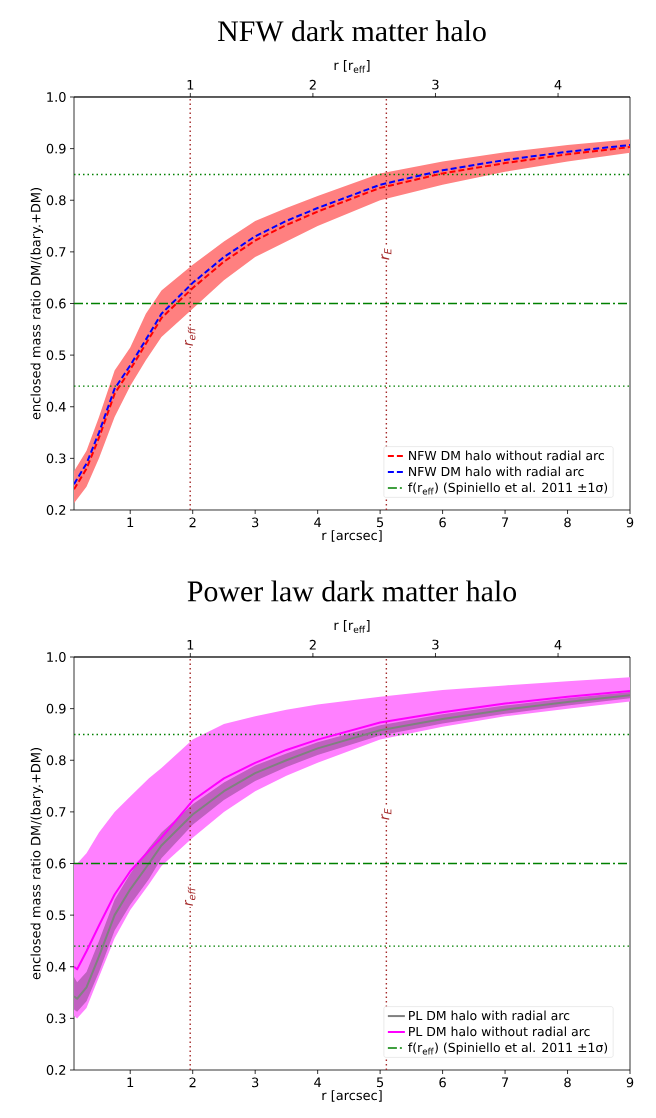  What do you see at coordinates (352, 591) in the screenshot?
I see `chart-title: Power law dark matter halo` at bounding box center [352, 591].